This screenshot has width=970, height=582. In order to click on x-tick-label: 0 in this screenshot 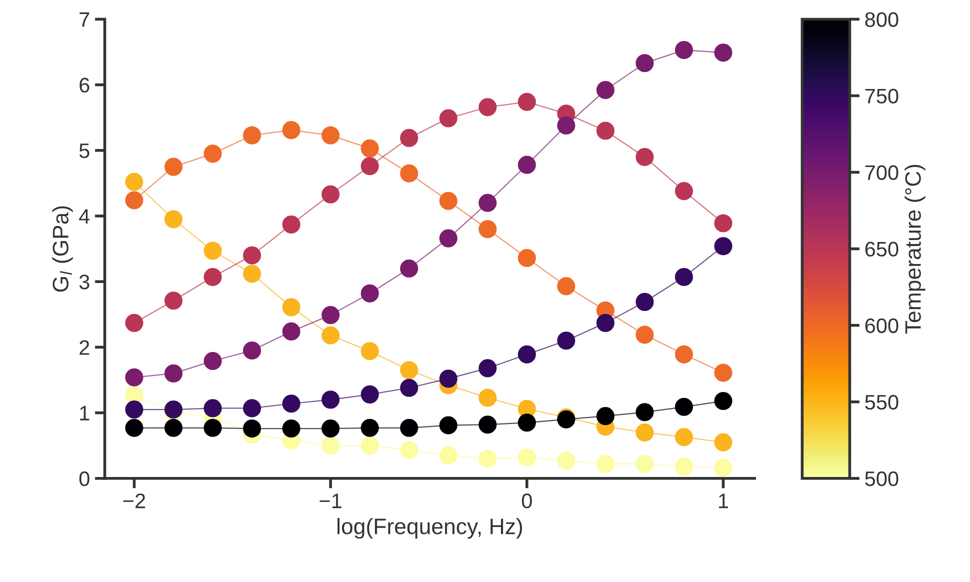, I will do `click(527, 501)`.